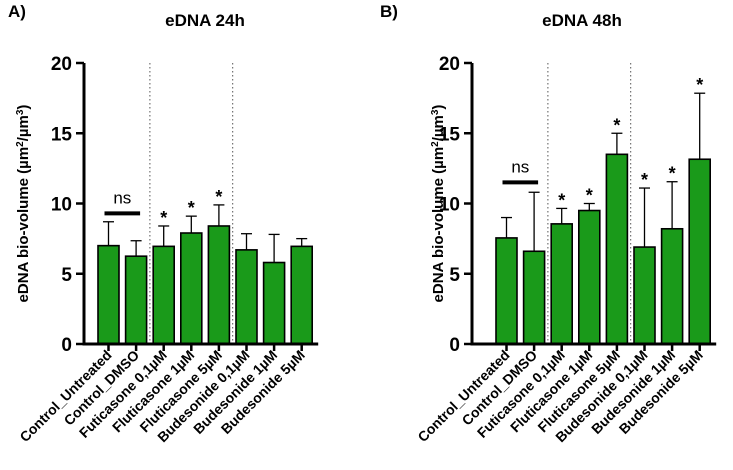 The image size is (733, 470). I want to click on panel-label: A), so click(17, 11).